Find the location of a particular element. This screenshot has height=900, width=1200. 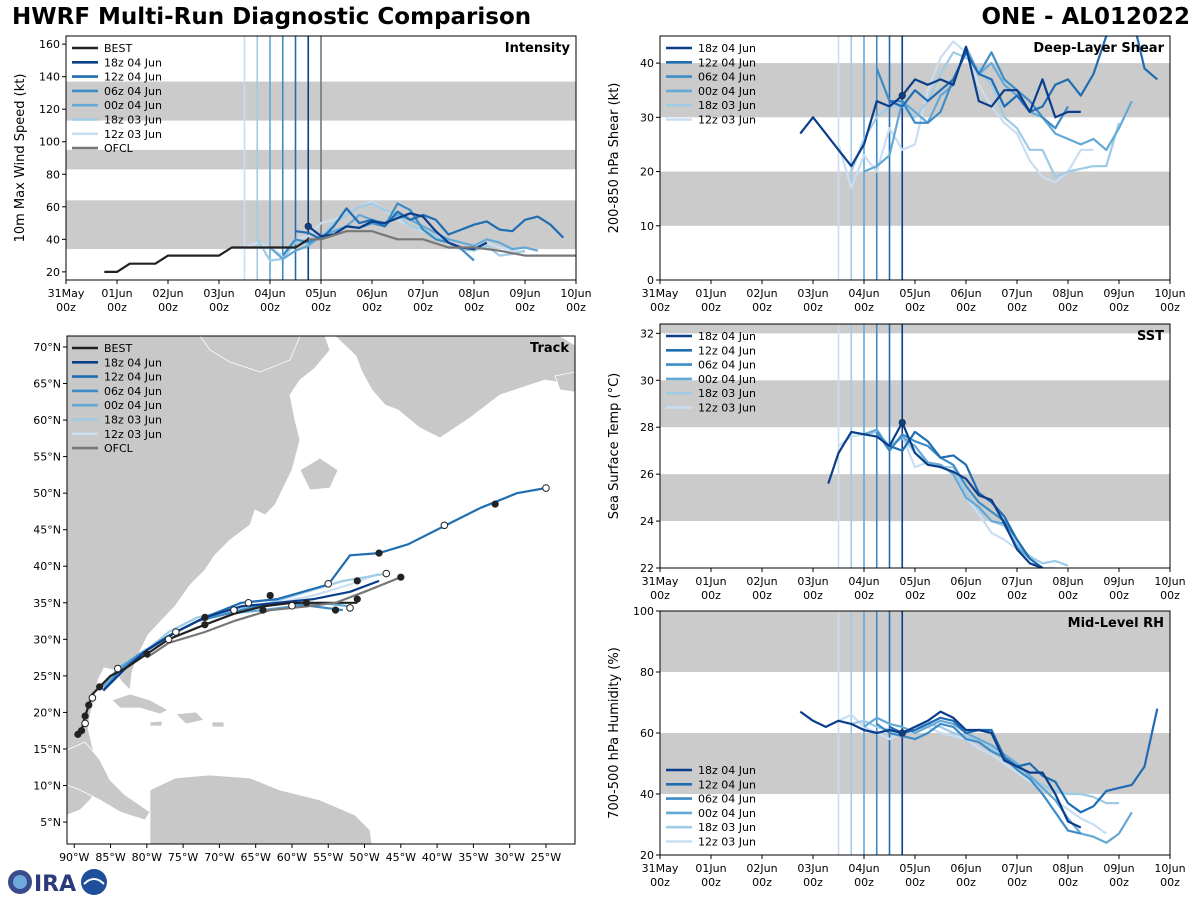

sst-ytick-label: 30 is located at coordinates (647, 380).